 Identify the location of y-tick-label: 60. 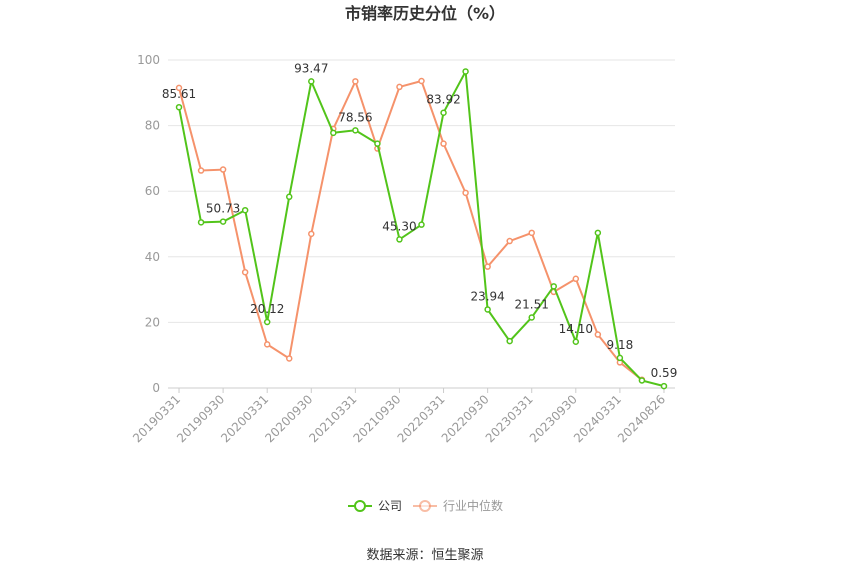
(152, 191).